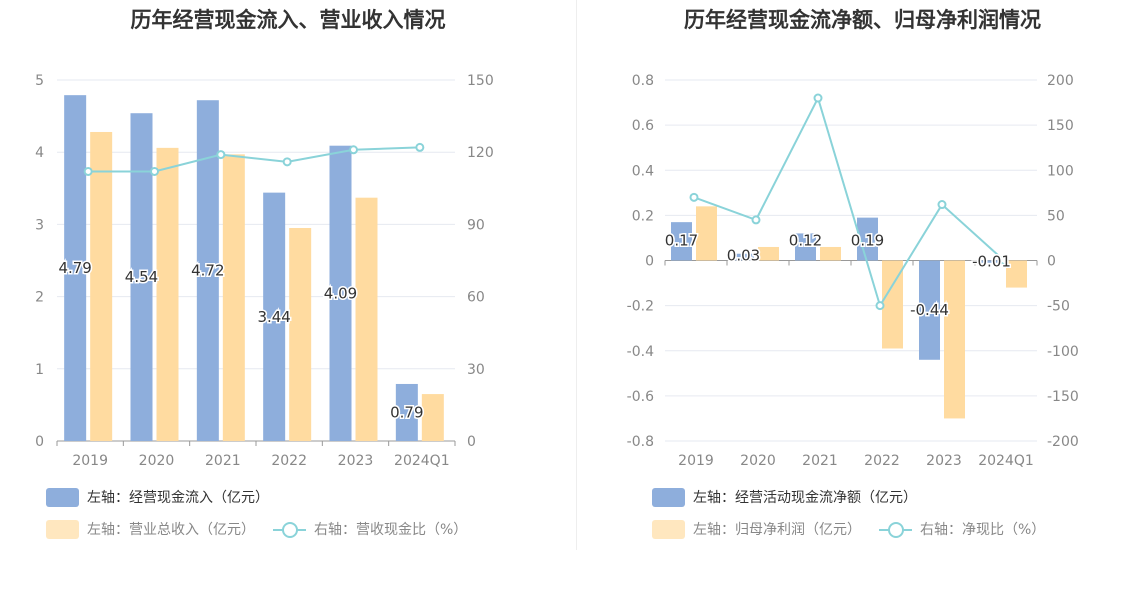 Image resolution: width=1148 pixels, height=589 pixels. I want to click on y-right-tick-label: 30, so click(476, 370).